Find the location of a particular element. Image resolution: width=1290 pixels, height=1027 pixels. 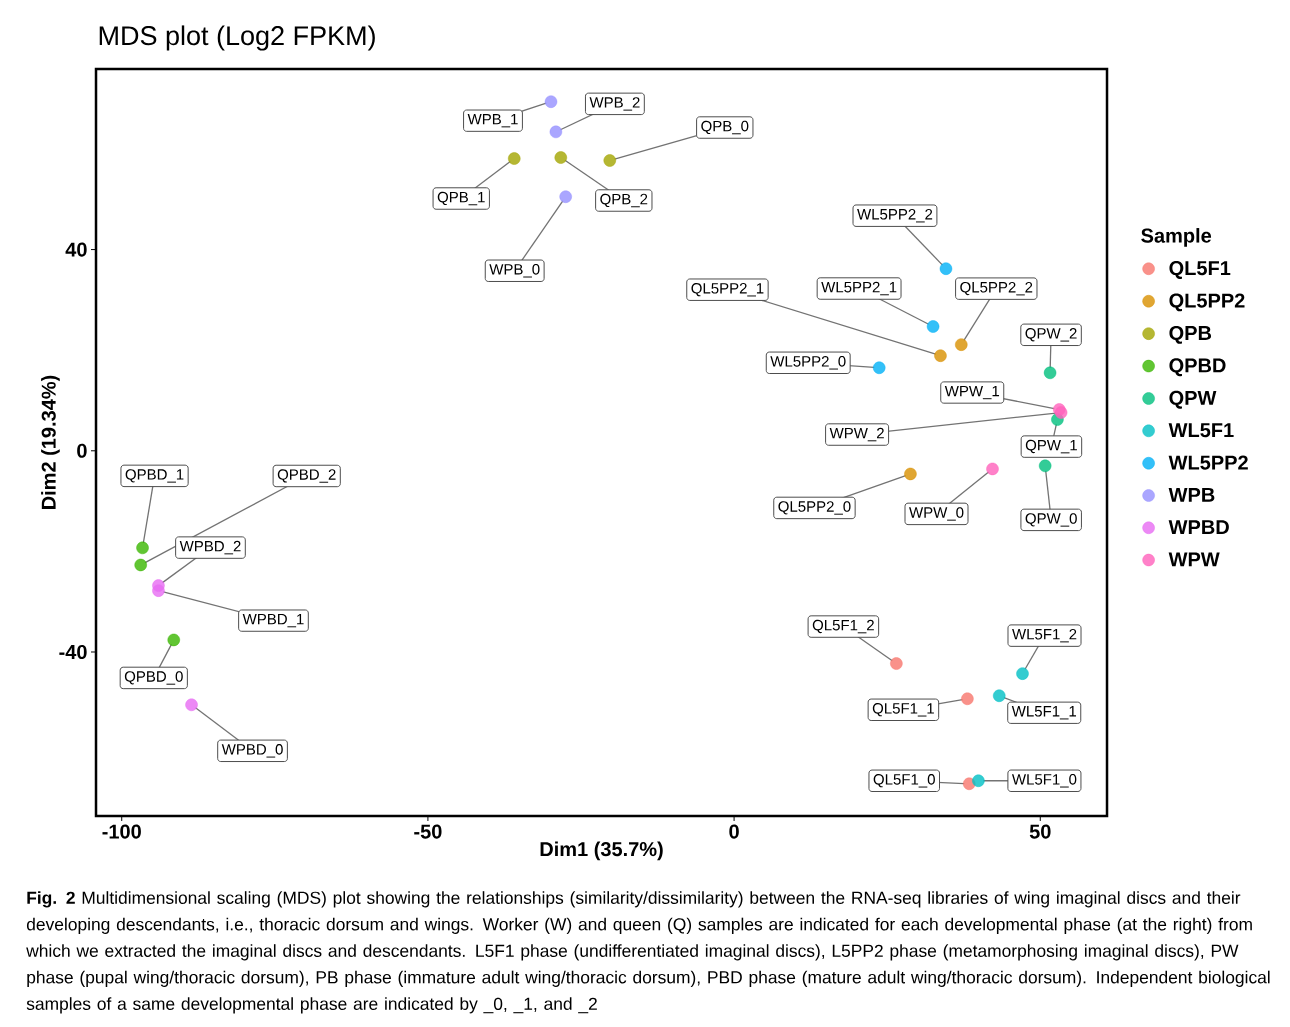

annotation: WL5PP2_0 is located at coordinates (808, 363).